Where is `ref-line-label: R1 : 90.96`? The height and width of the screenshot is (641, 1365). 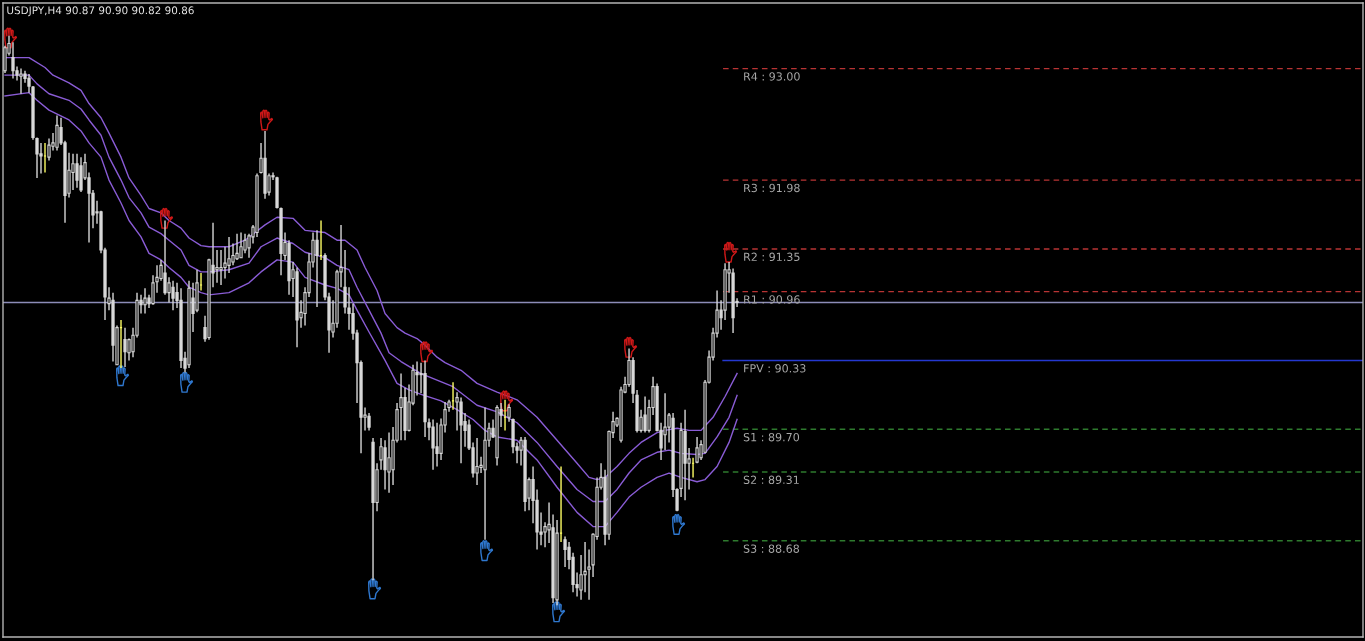 ref-line-label: R1 : 90.96 is located at coordinates (772, 299).